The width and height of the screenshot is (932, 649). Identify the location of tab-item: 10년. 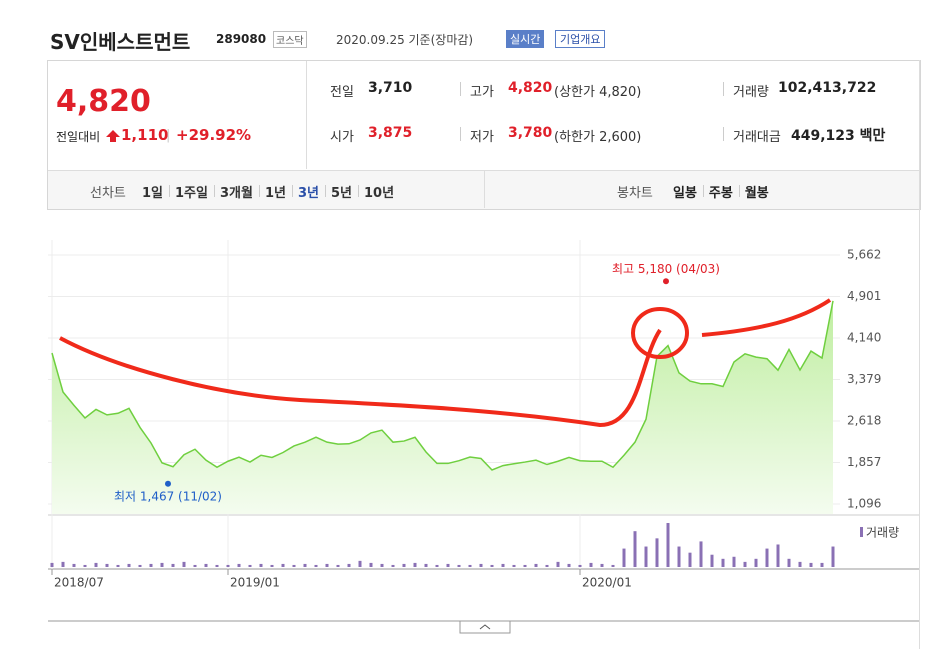
(379, 193).